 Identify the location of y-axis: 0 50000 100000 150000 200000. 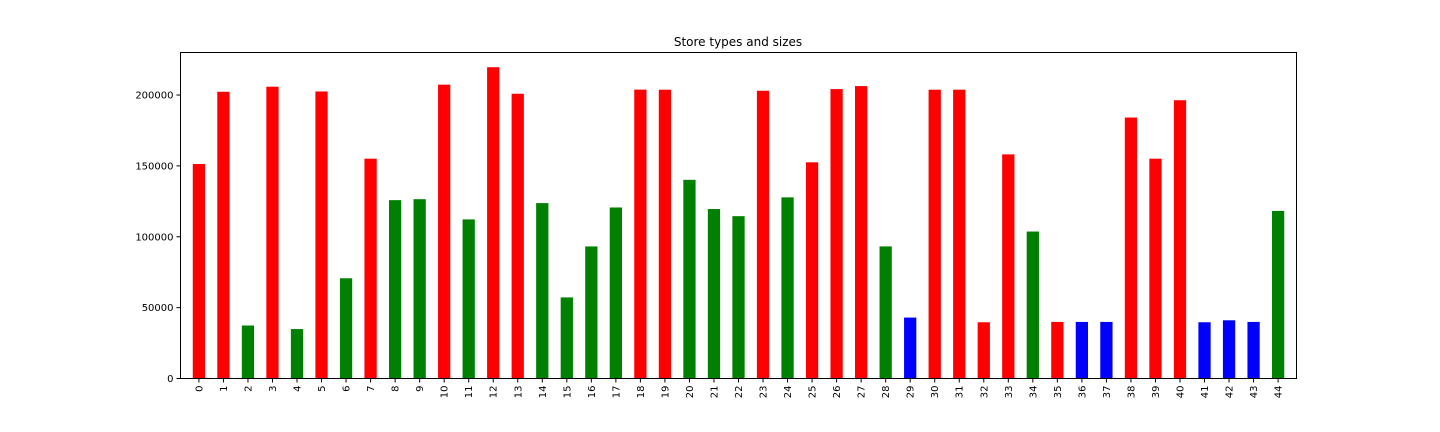
(158, 238).